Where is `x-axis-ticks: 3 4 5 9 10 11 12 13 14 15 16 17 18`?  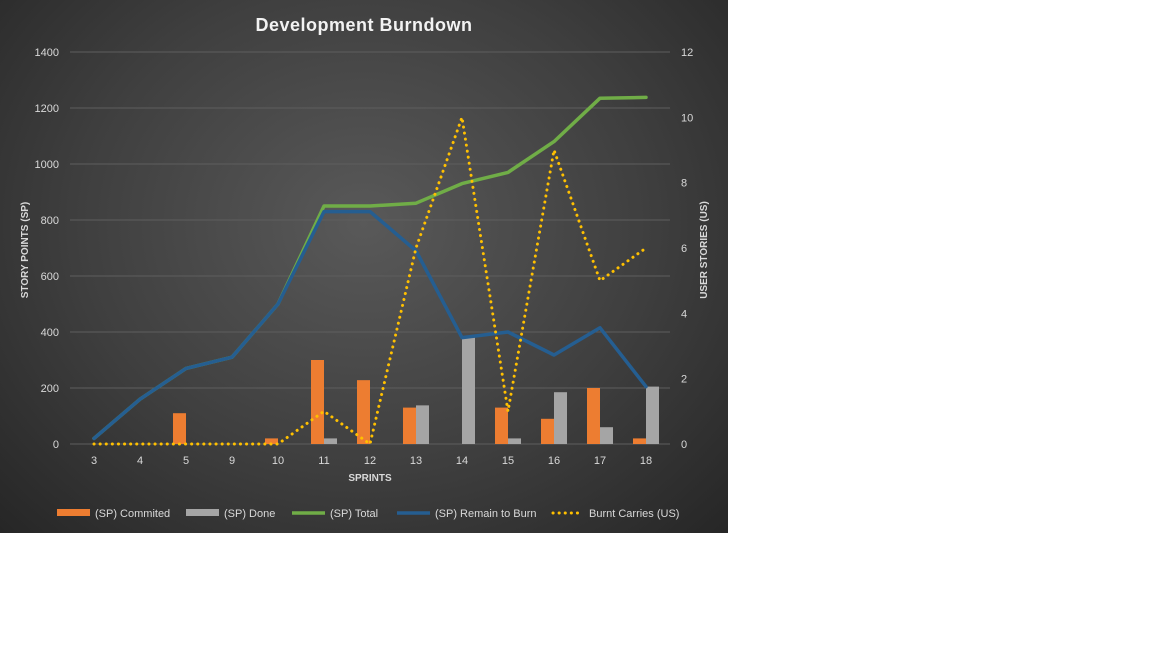
x-axis-ticks: 3 4 5 9 10 11 12 13 14 15 16 17 18 is located at coordinates (371, 461).